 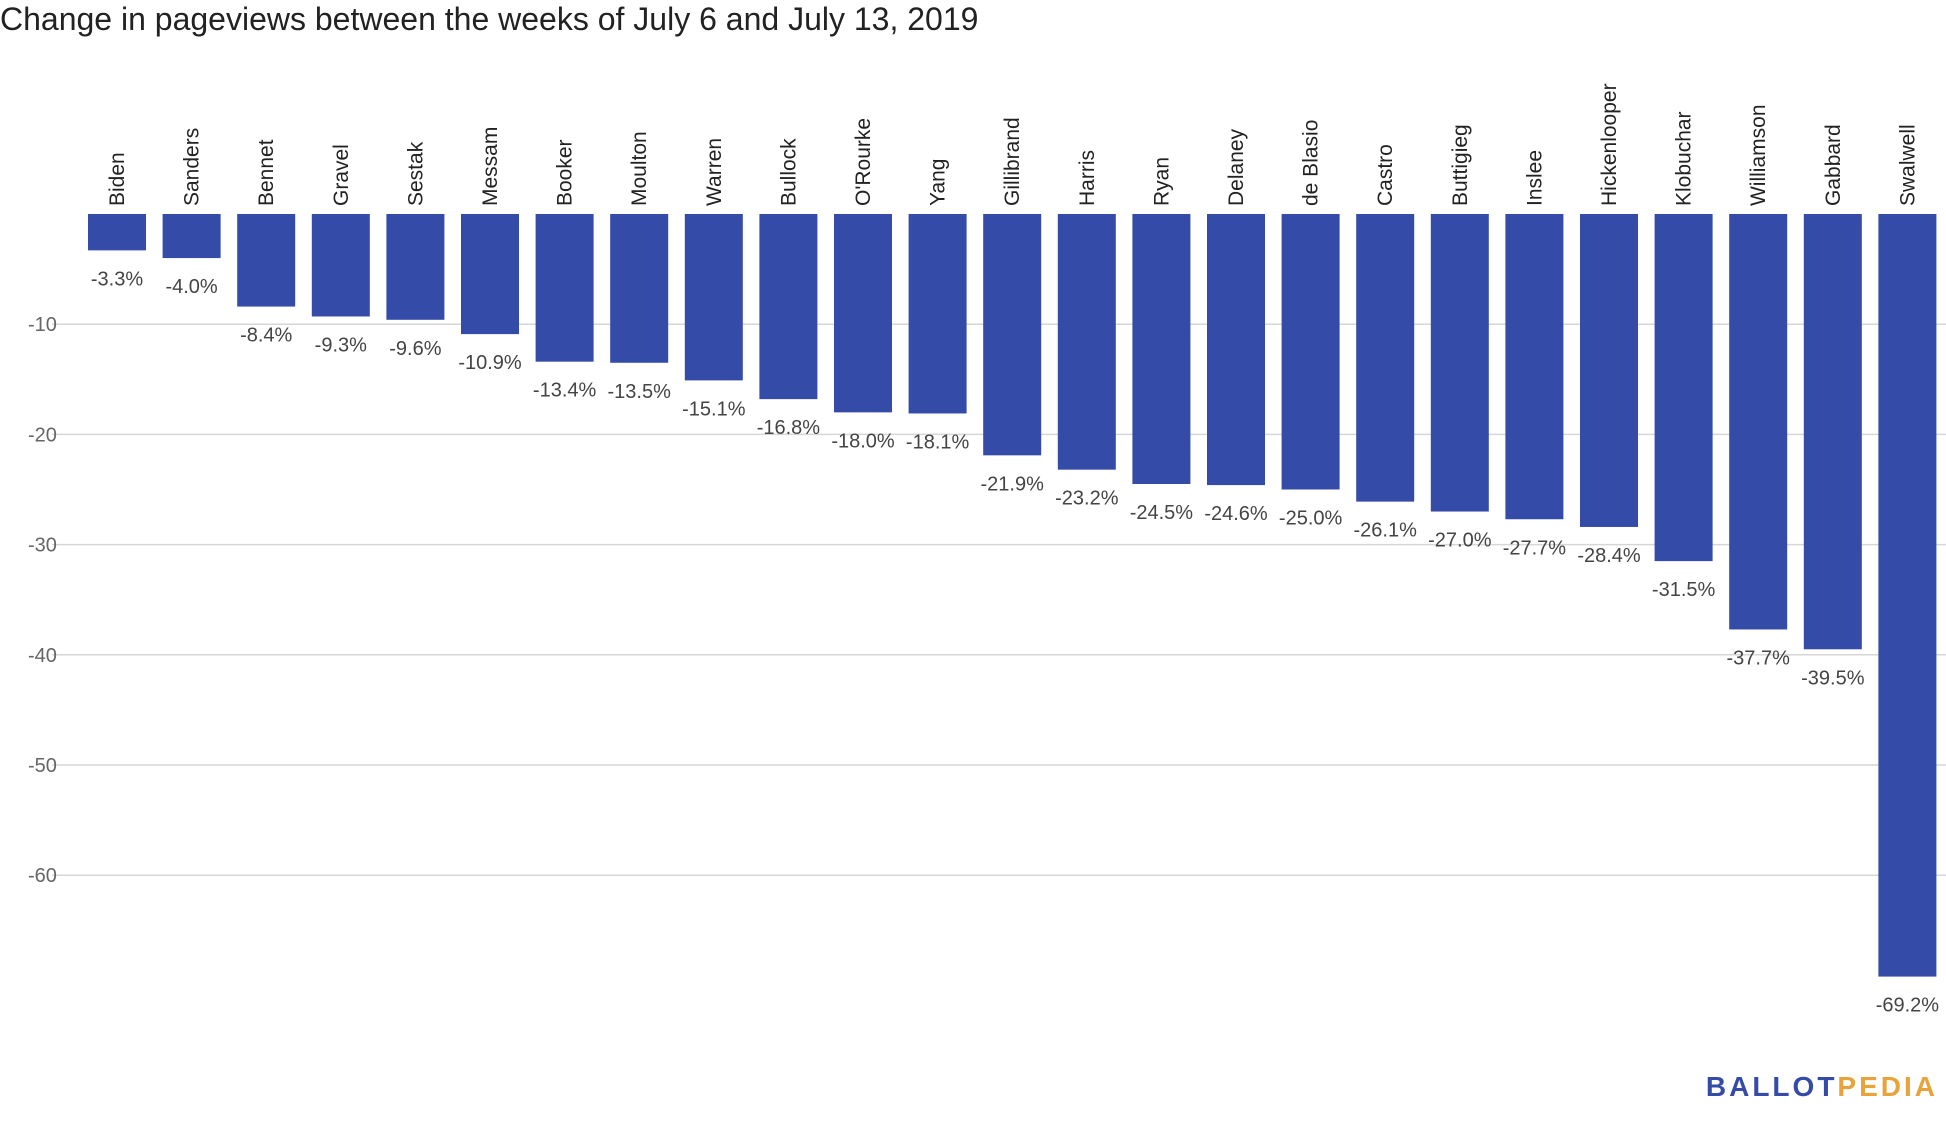 What do you see at coordinates (1012, 335) in the screenshot?
I see `bar-gillibrand` at bounding box center [1012, 335].